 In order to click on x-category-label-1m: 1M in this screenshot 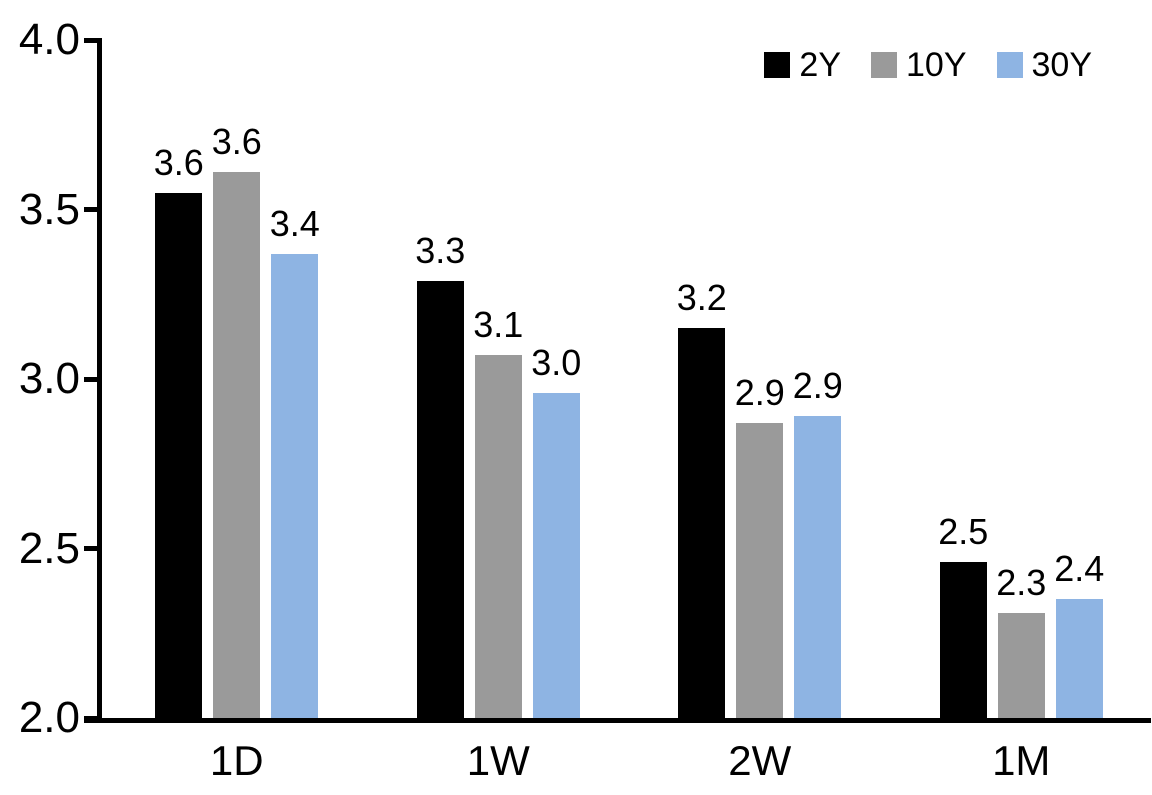, I will do `click(1021, 760)`.